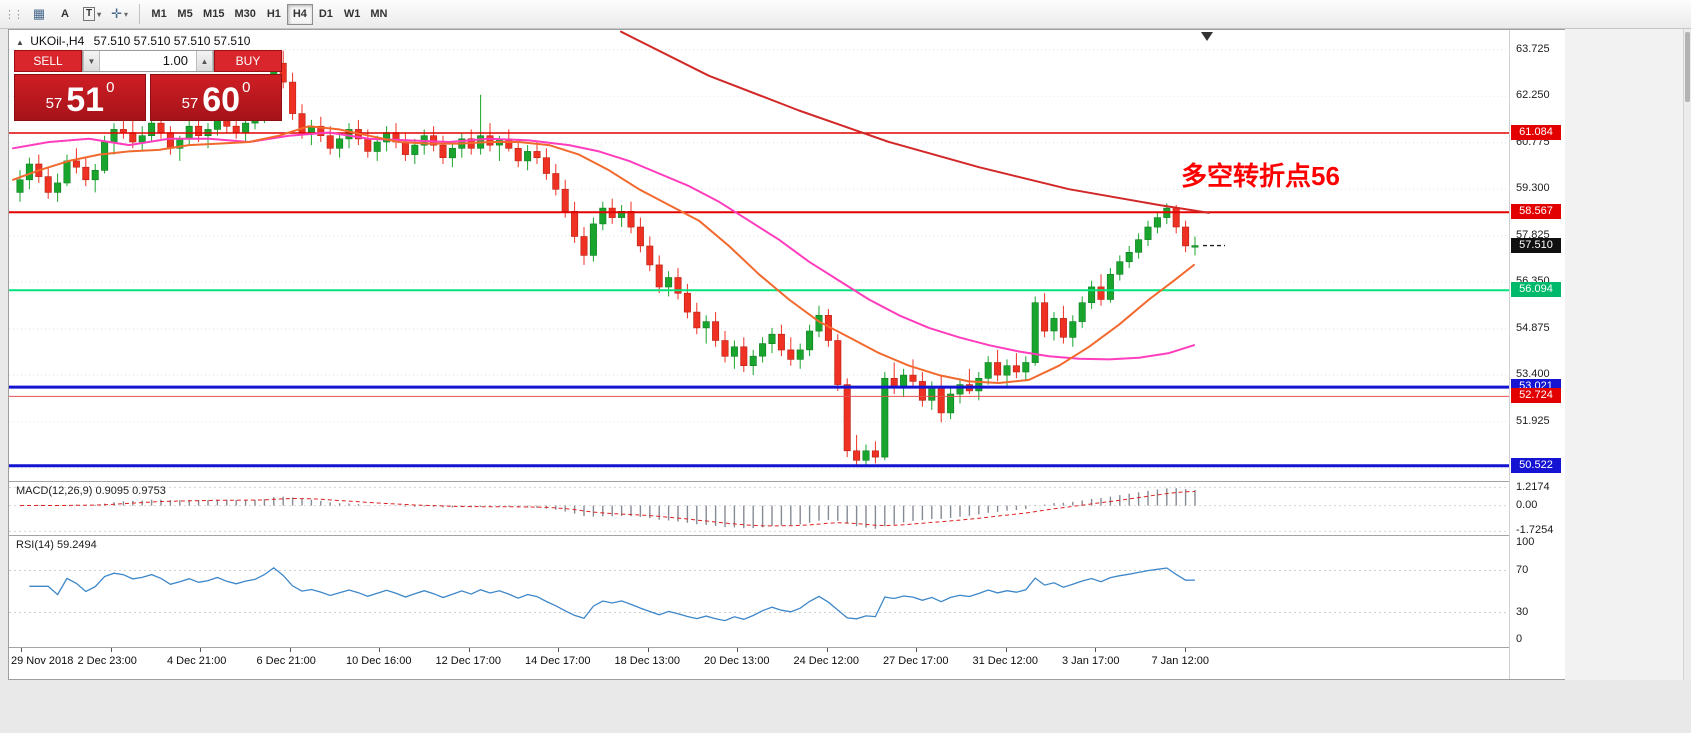  I want to click on timeframe-w1-button: W1, so click(352, 14).